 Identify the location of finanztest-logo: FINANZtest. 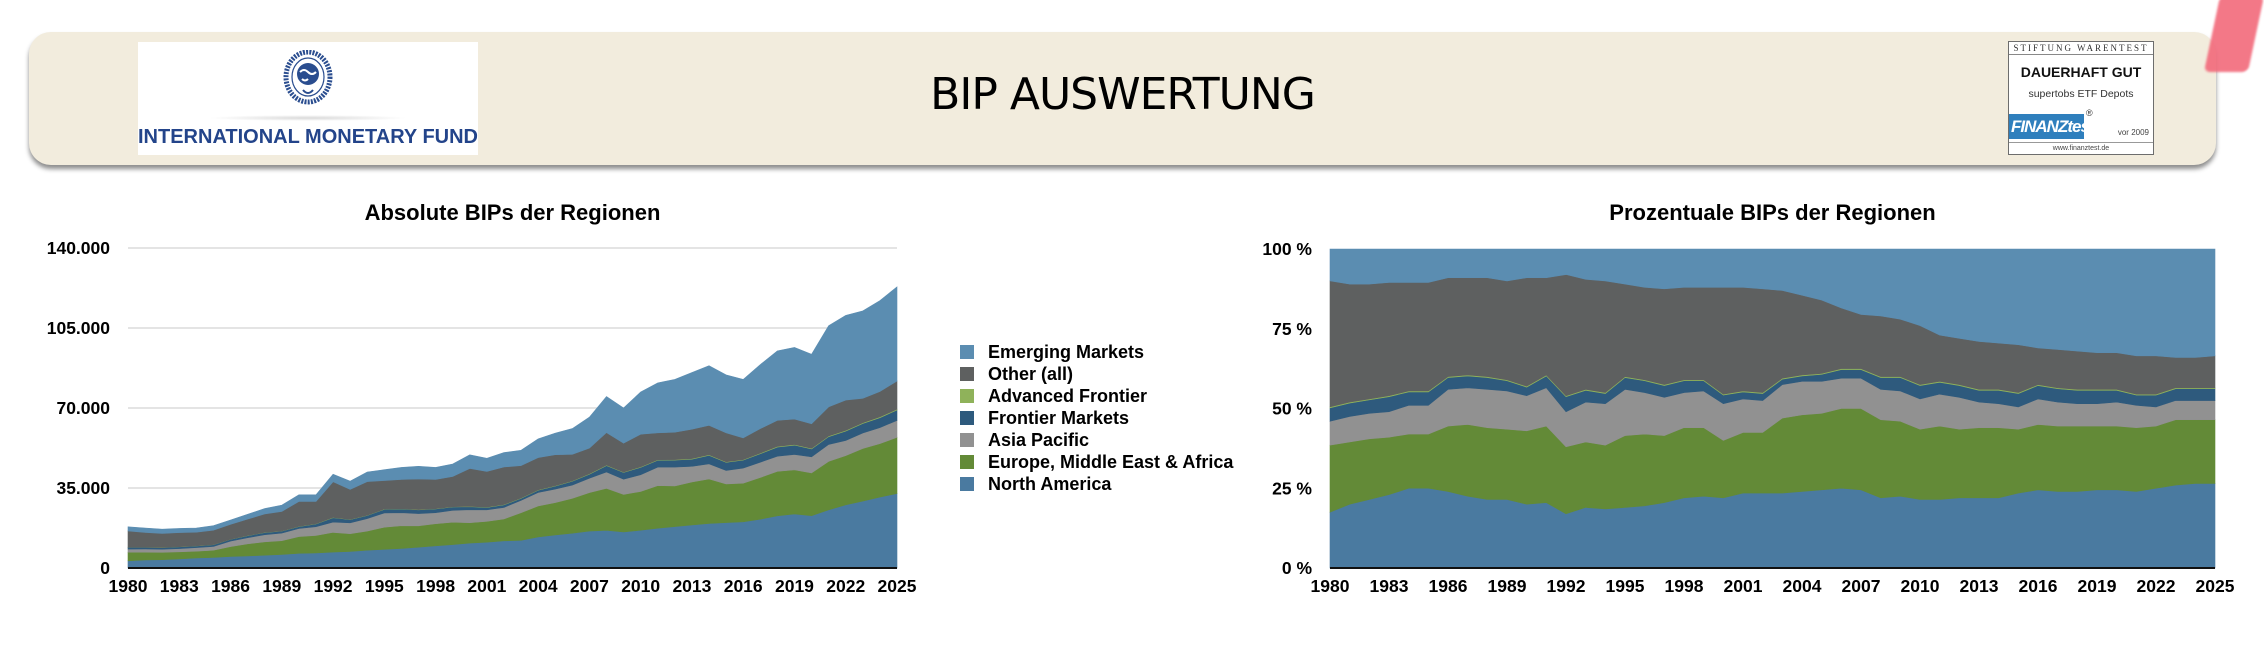
(2052, 126).